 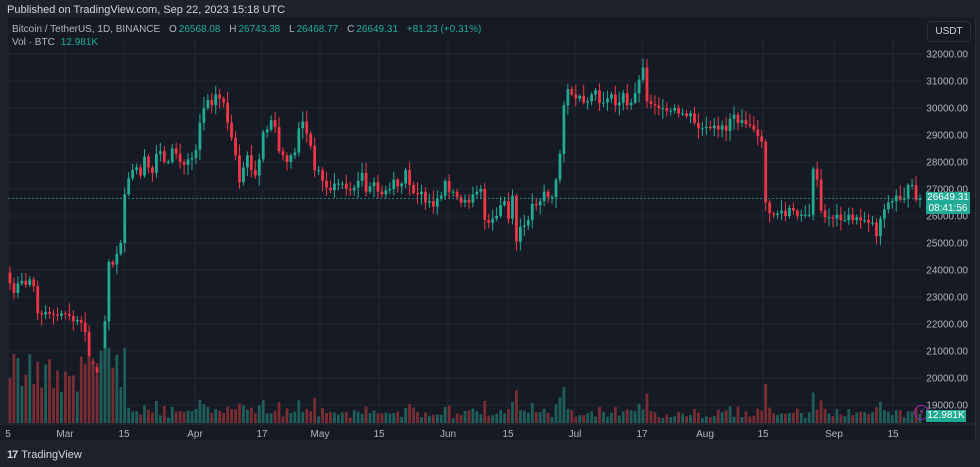 What do you see at coordinates (33, 42) in the screenshot?
I see `volume-label: Vol · BTC` at bounding box center [33, 42].